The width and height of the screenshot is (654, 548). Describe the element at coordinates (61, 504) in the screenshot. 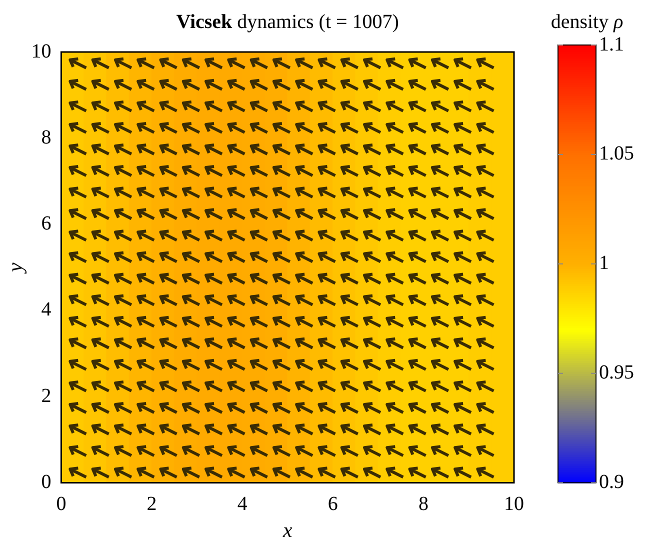

I see `x-tick-label: 0` at that location.